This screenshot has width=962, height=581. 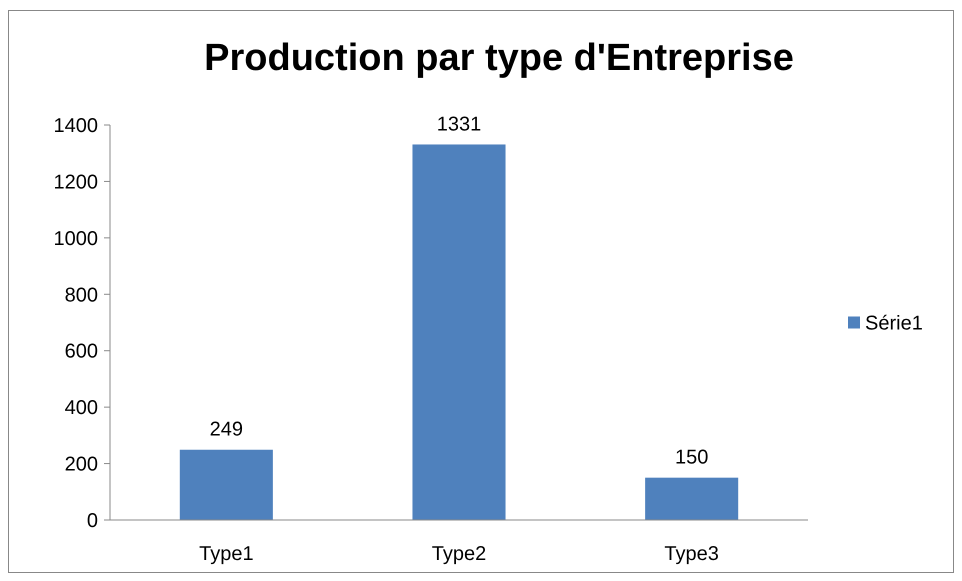 I want to click on x-tick-label: Type1, so click(x=226, y=554).